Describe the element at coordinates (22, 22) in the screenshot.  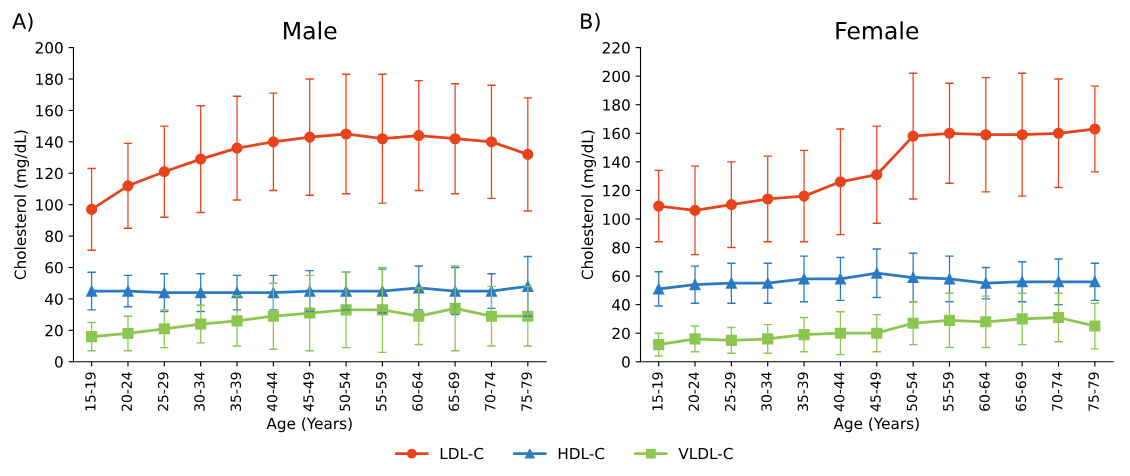
I see `text: A)` at that location.